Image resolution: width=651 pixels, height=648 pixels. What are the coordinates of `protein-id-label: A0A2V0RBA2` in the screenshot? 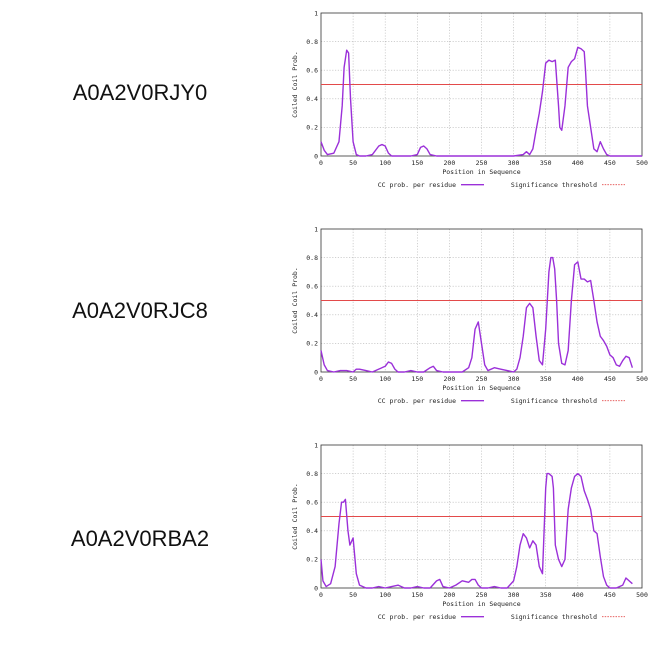 It's located at (140, 538).